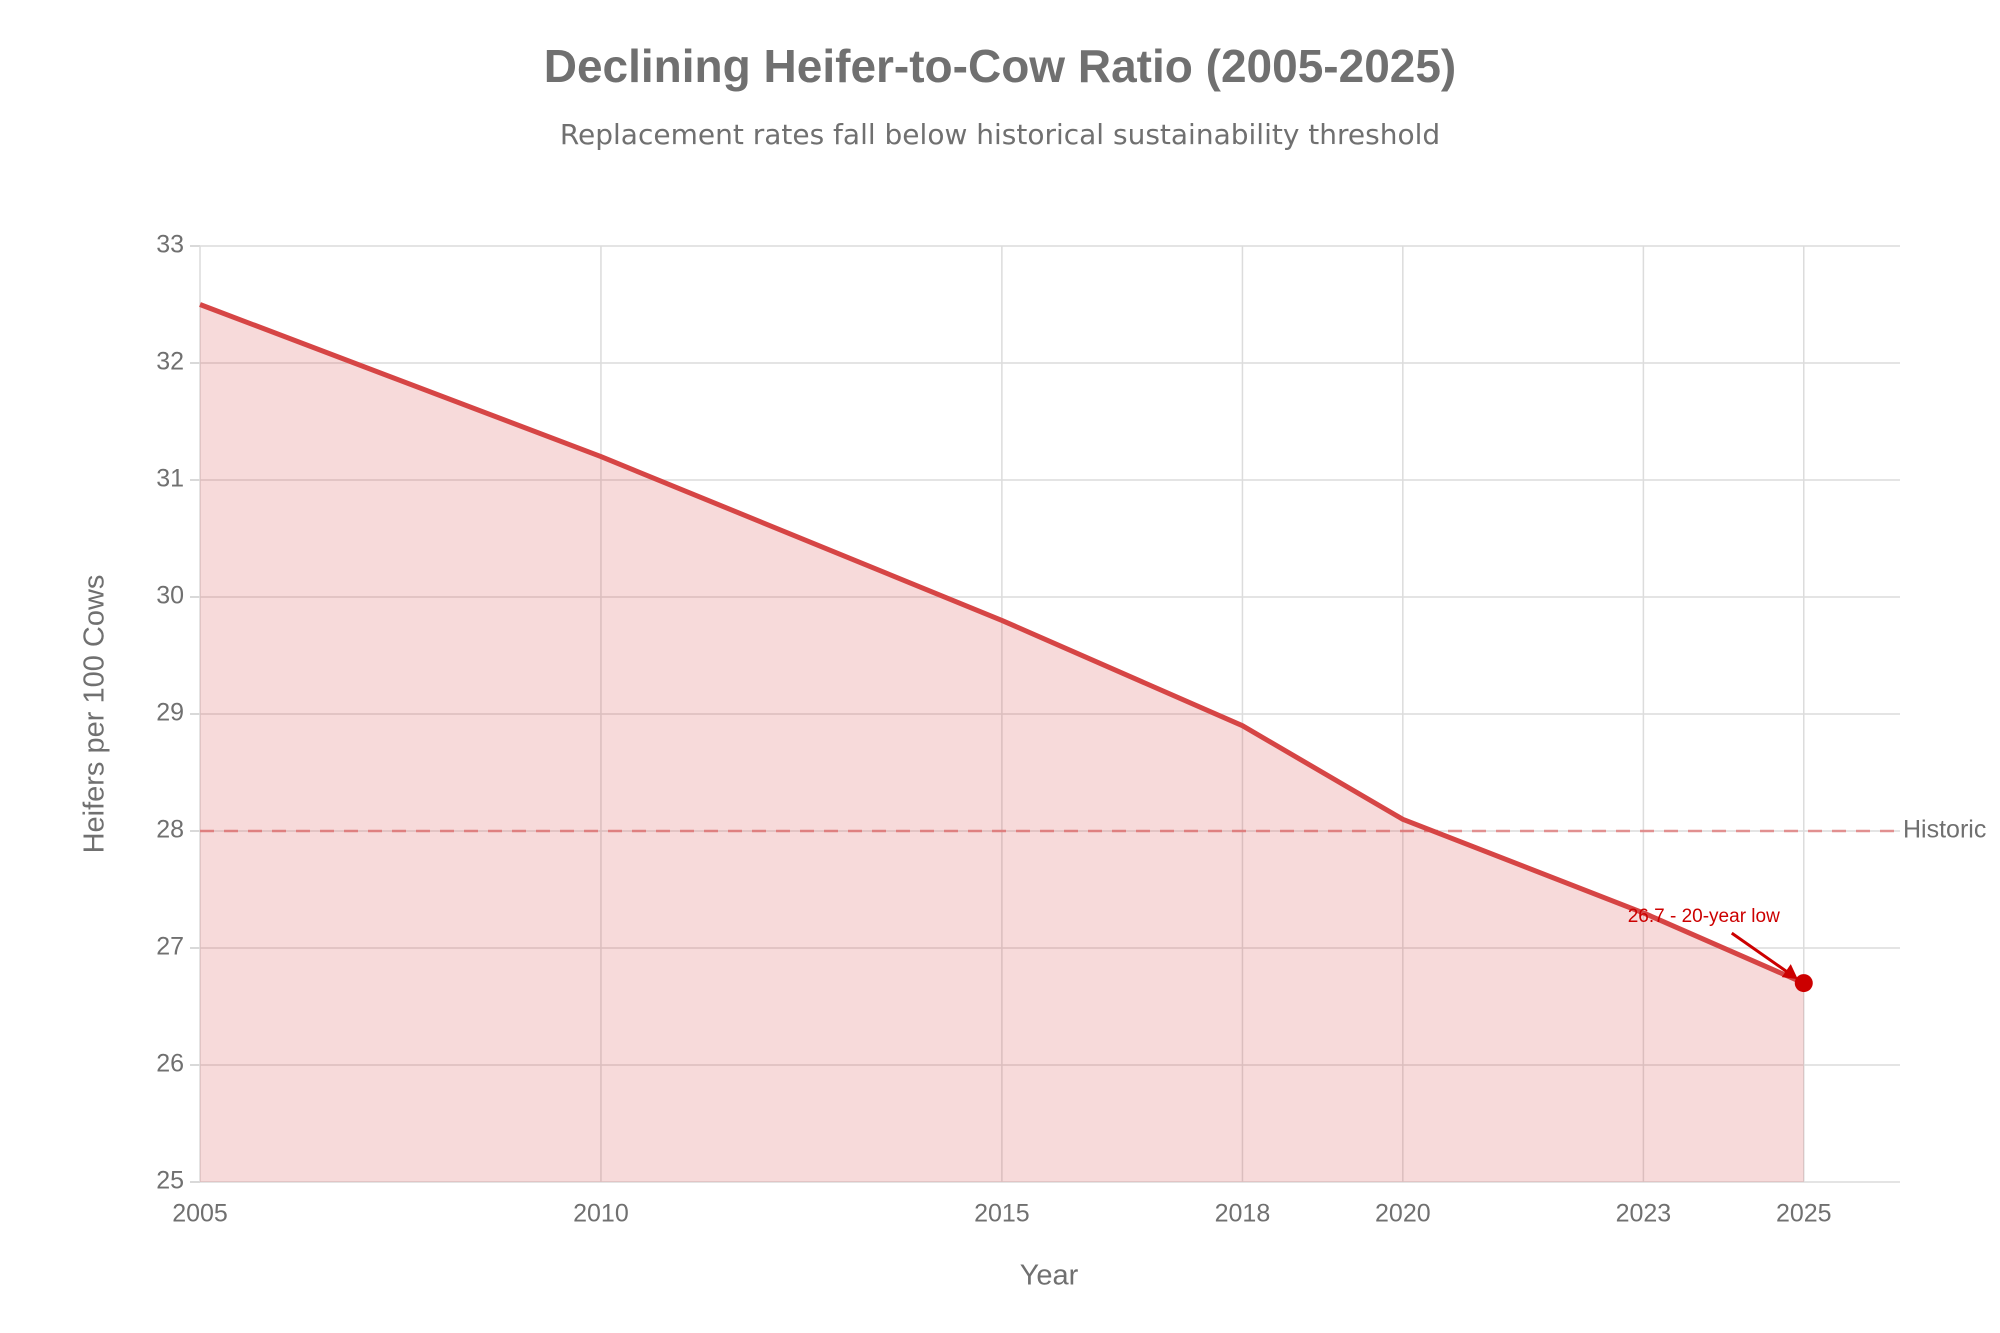 The image size is (2000, 1333). What do you see at coordinates (1944, 830) in the screenshot?
I see `threshold-label: Historic` at bounding box center [1944, 830].